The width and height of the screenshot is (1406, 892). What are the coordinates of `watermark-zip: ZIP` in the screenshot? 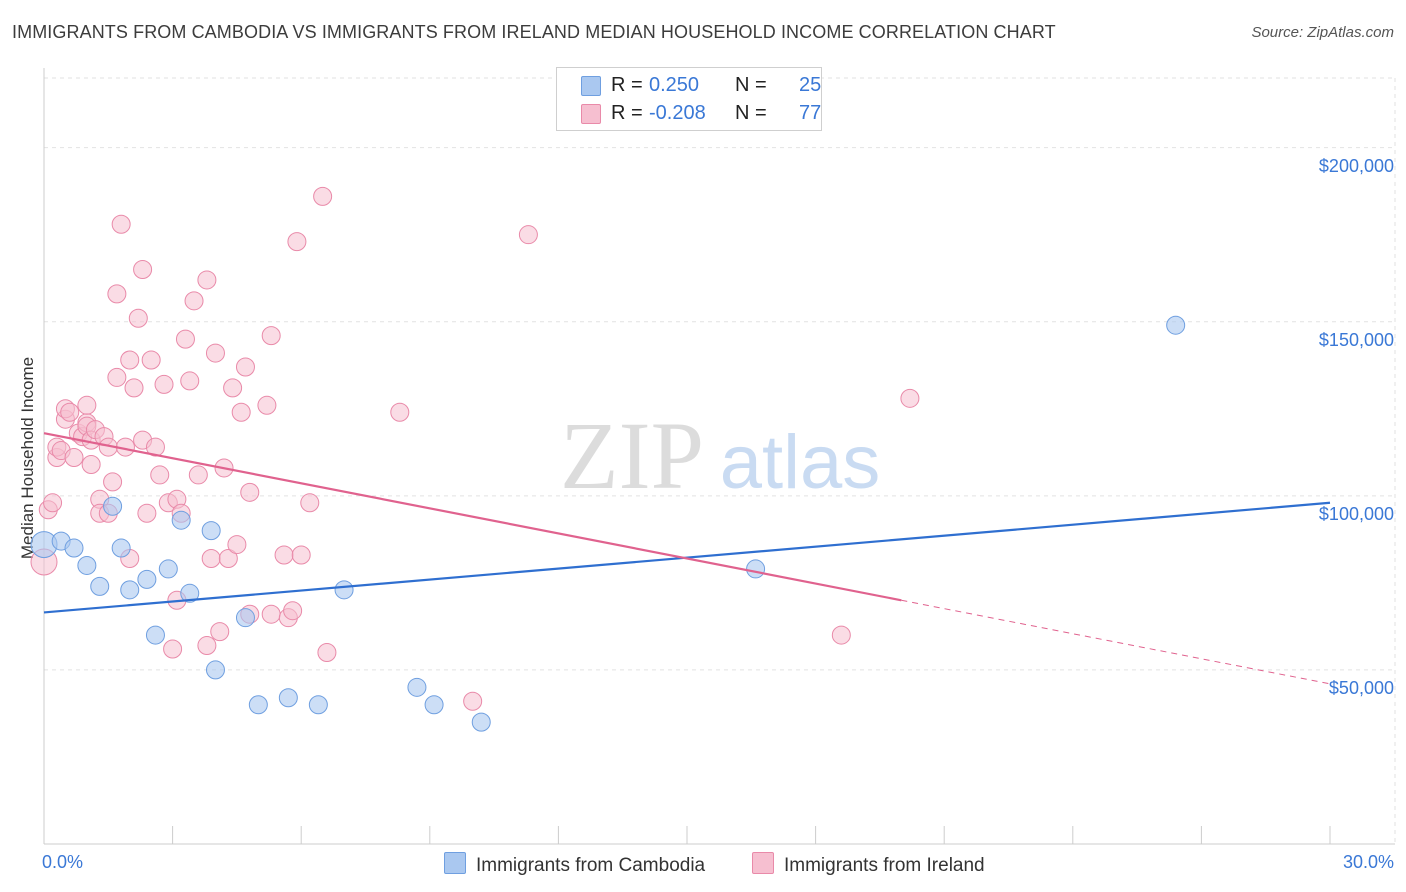 It's located at (632, 455).